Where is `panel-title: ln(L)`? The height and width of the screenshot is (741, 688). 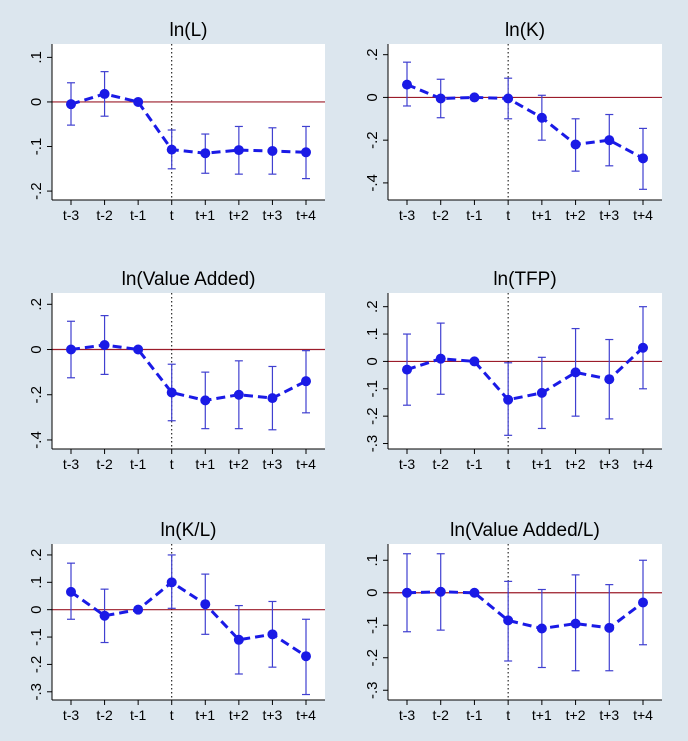 panel-title: ln(L) is located at coordinates (188, 30).